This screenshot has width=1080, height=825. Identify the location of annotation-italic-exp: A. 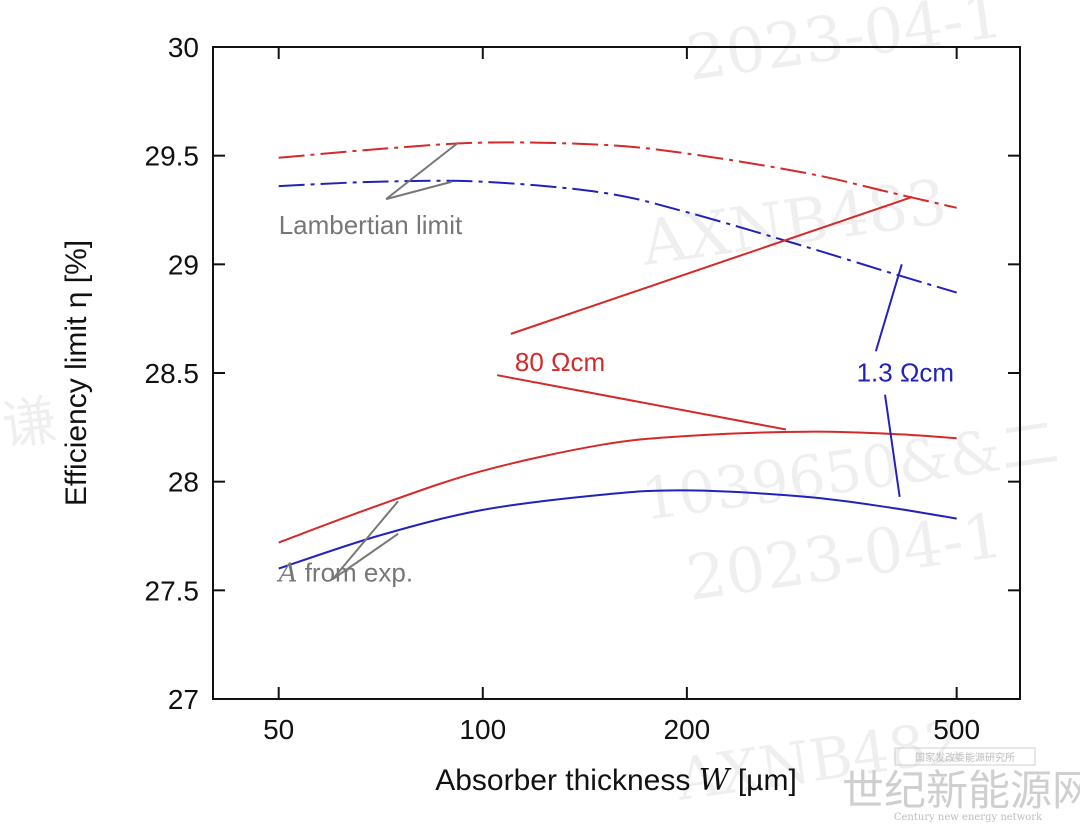
(287, 574).